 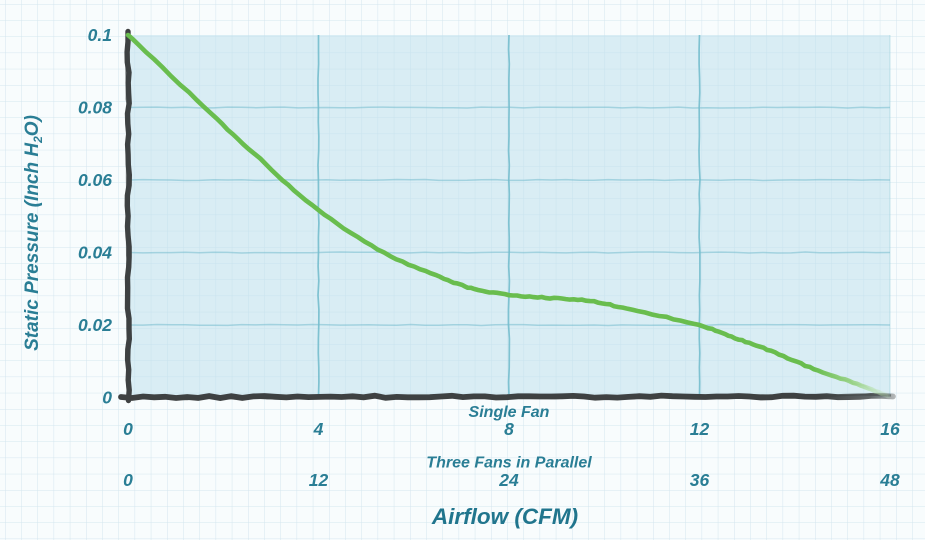 What do you see at coordinates (95, 253) in the screenshot?
I see `svg-text: 0.04` at bounding box center [95, 253].